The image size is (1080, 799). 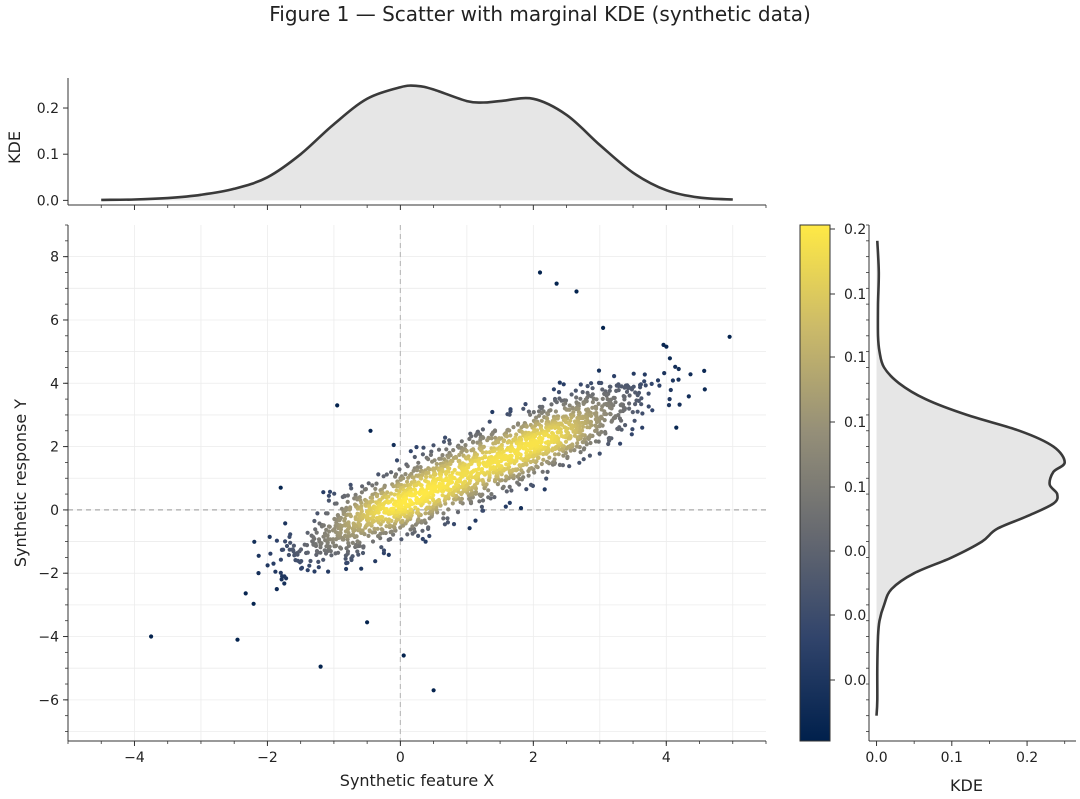 What do you see at coordinates (966, 785) in the screenshot?
I see `right-x-axis-label: KDE` at bounding box center [966, 785].